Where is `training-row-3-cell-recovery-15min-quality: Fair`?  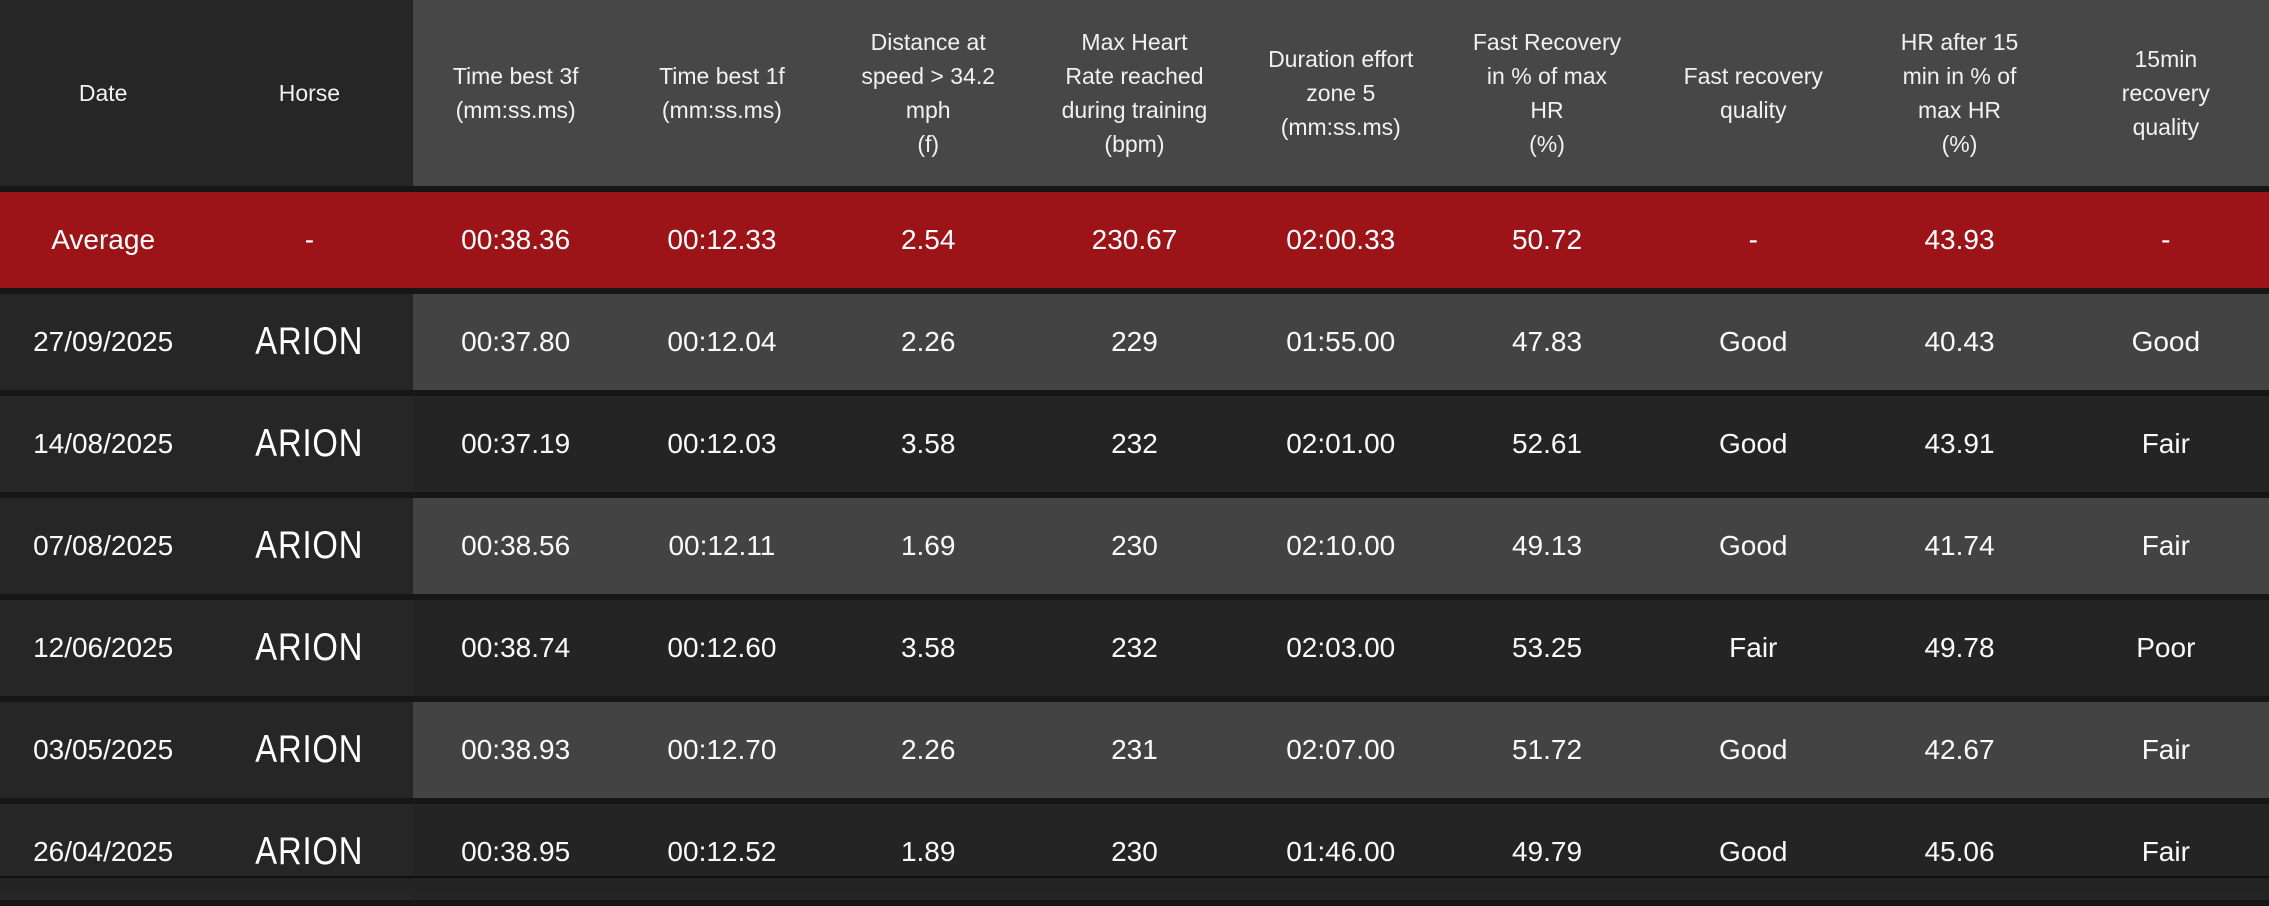
training-row-3-cell-recovery-15min-quality: Fair is located at coordinates (2165, 546).